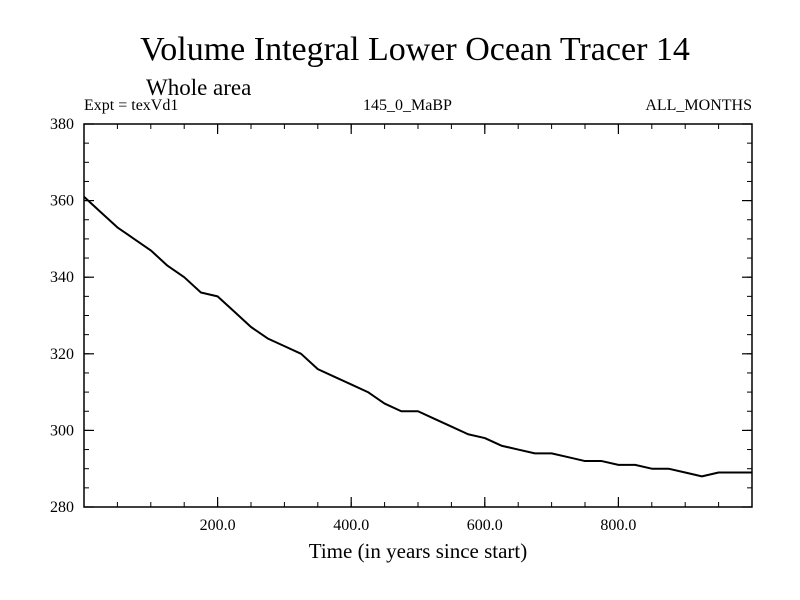  What do you see at coordinates (618, 525) in the screenshot?
I see `x-tick-label: 800.0` at bounding box center [618, 525].